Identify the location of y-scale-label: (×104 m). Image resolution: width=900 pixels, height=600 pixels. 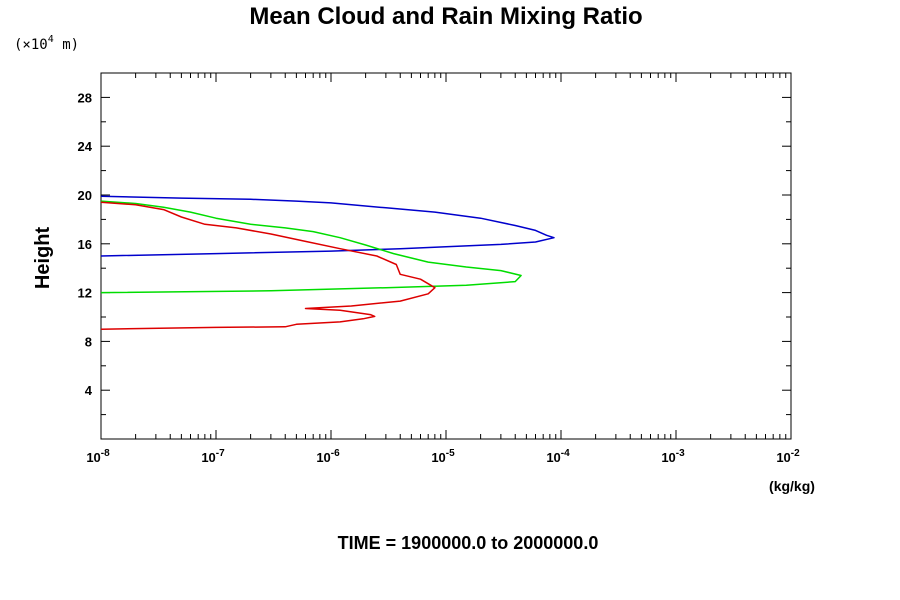
(46, 43).